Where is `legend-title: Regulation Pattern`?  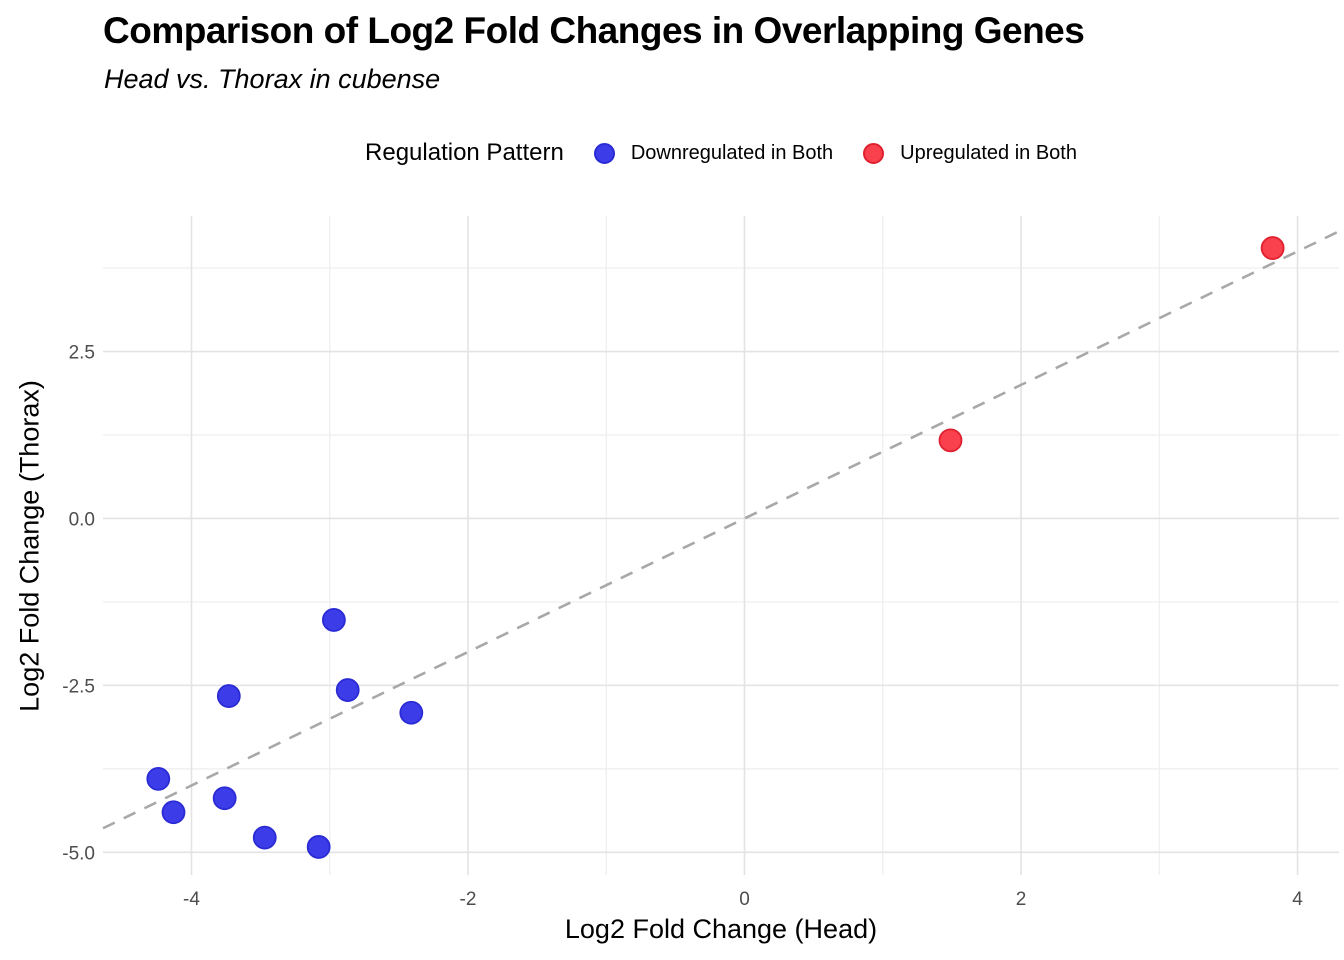
legend-title: Regulation Pattern is located at coordinates (464, 152).